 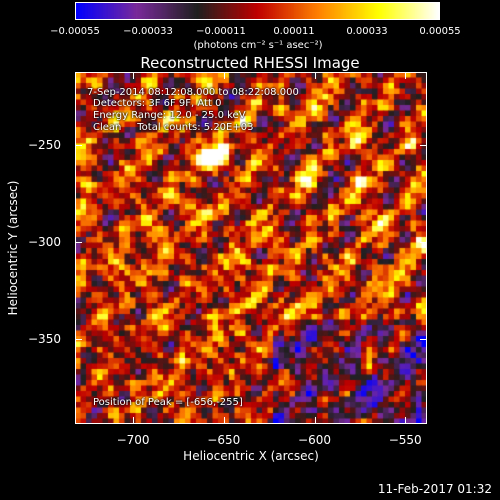 What do you see at coordinates (173, 127) in the screenshot?
I see `annotation-method: Clean Total counts: 5.20E+03` at bounding box center [173, 127].